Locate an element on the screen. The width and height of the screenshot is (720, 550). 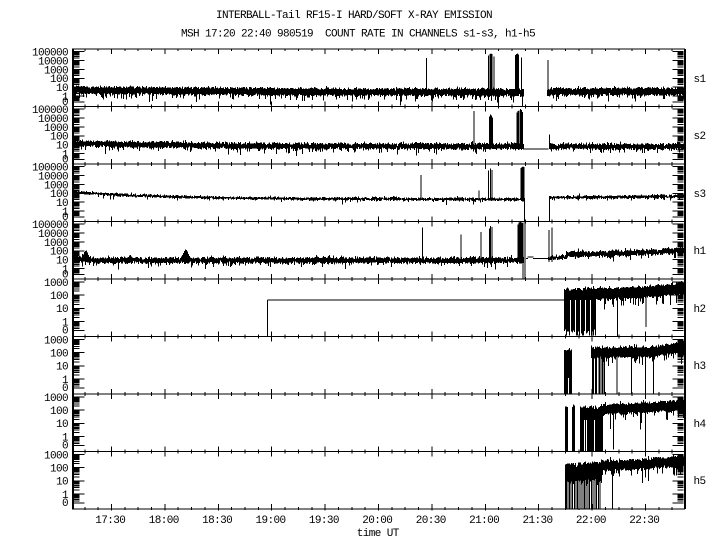
svg-text: h1 is located at coordinates (700, 252).